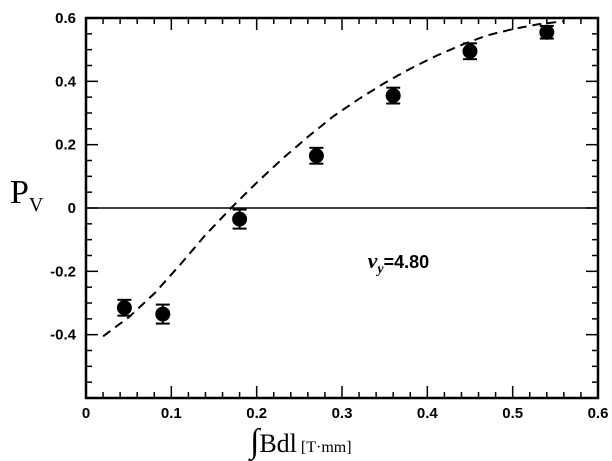 This screenshot has width=612, height=461. Describe the element at coordinates (300, 442) in the screenshot. I see `x-axis-label: ∫Bdl [T·mm]` at that location.